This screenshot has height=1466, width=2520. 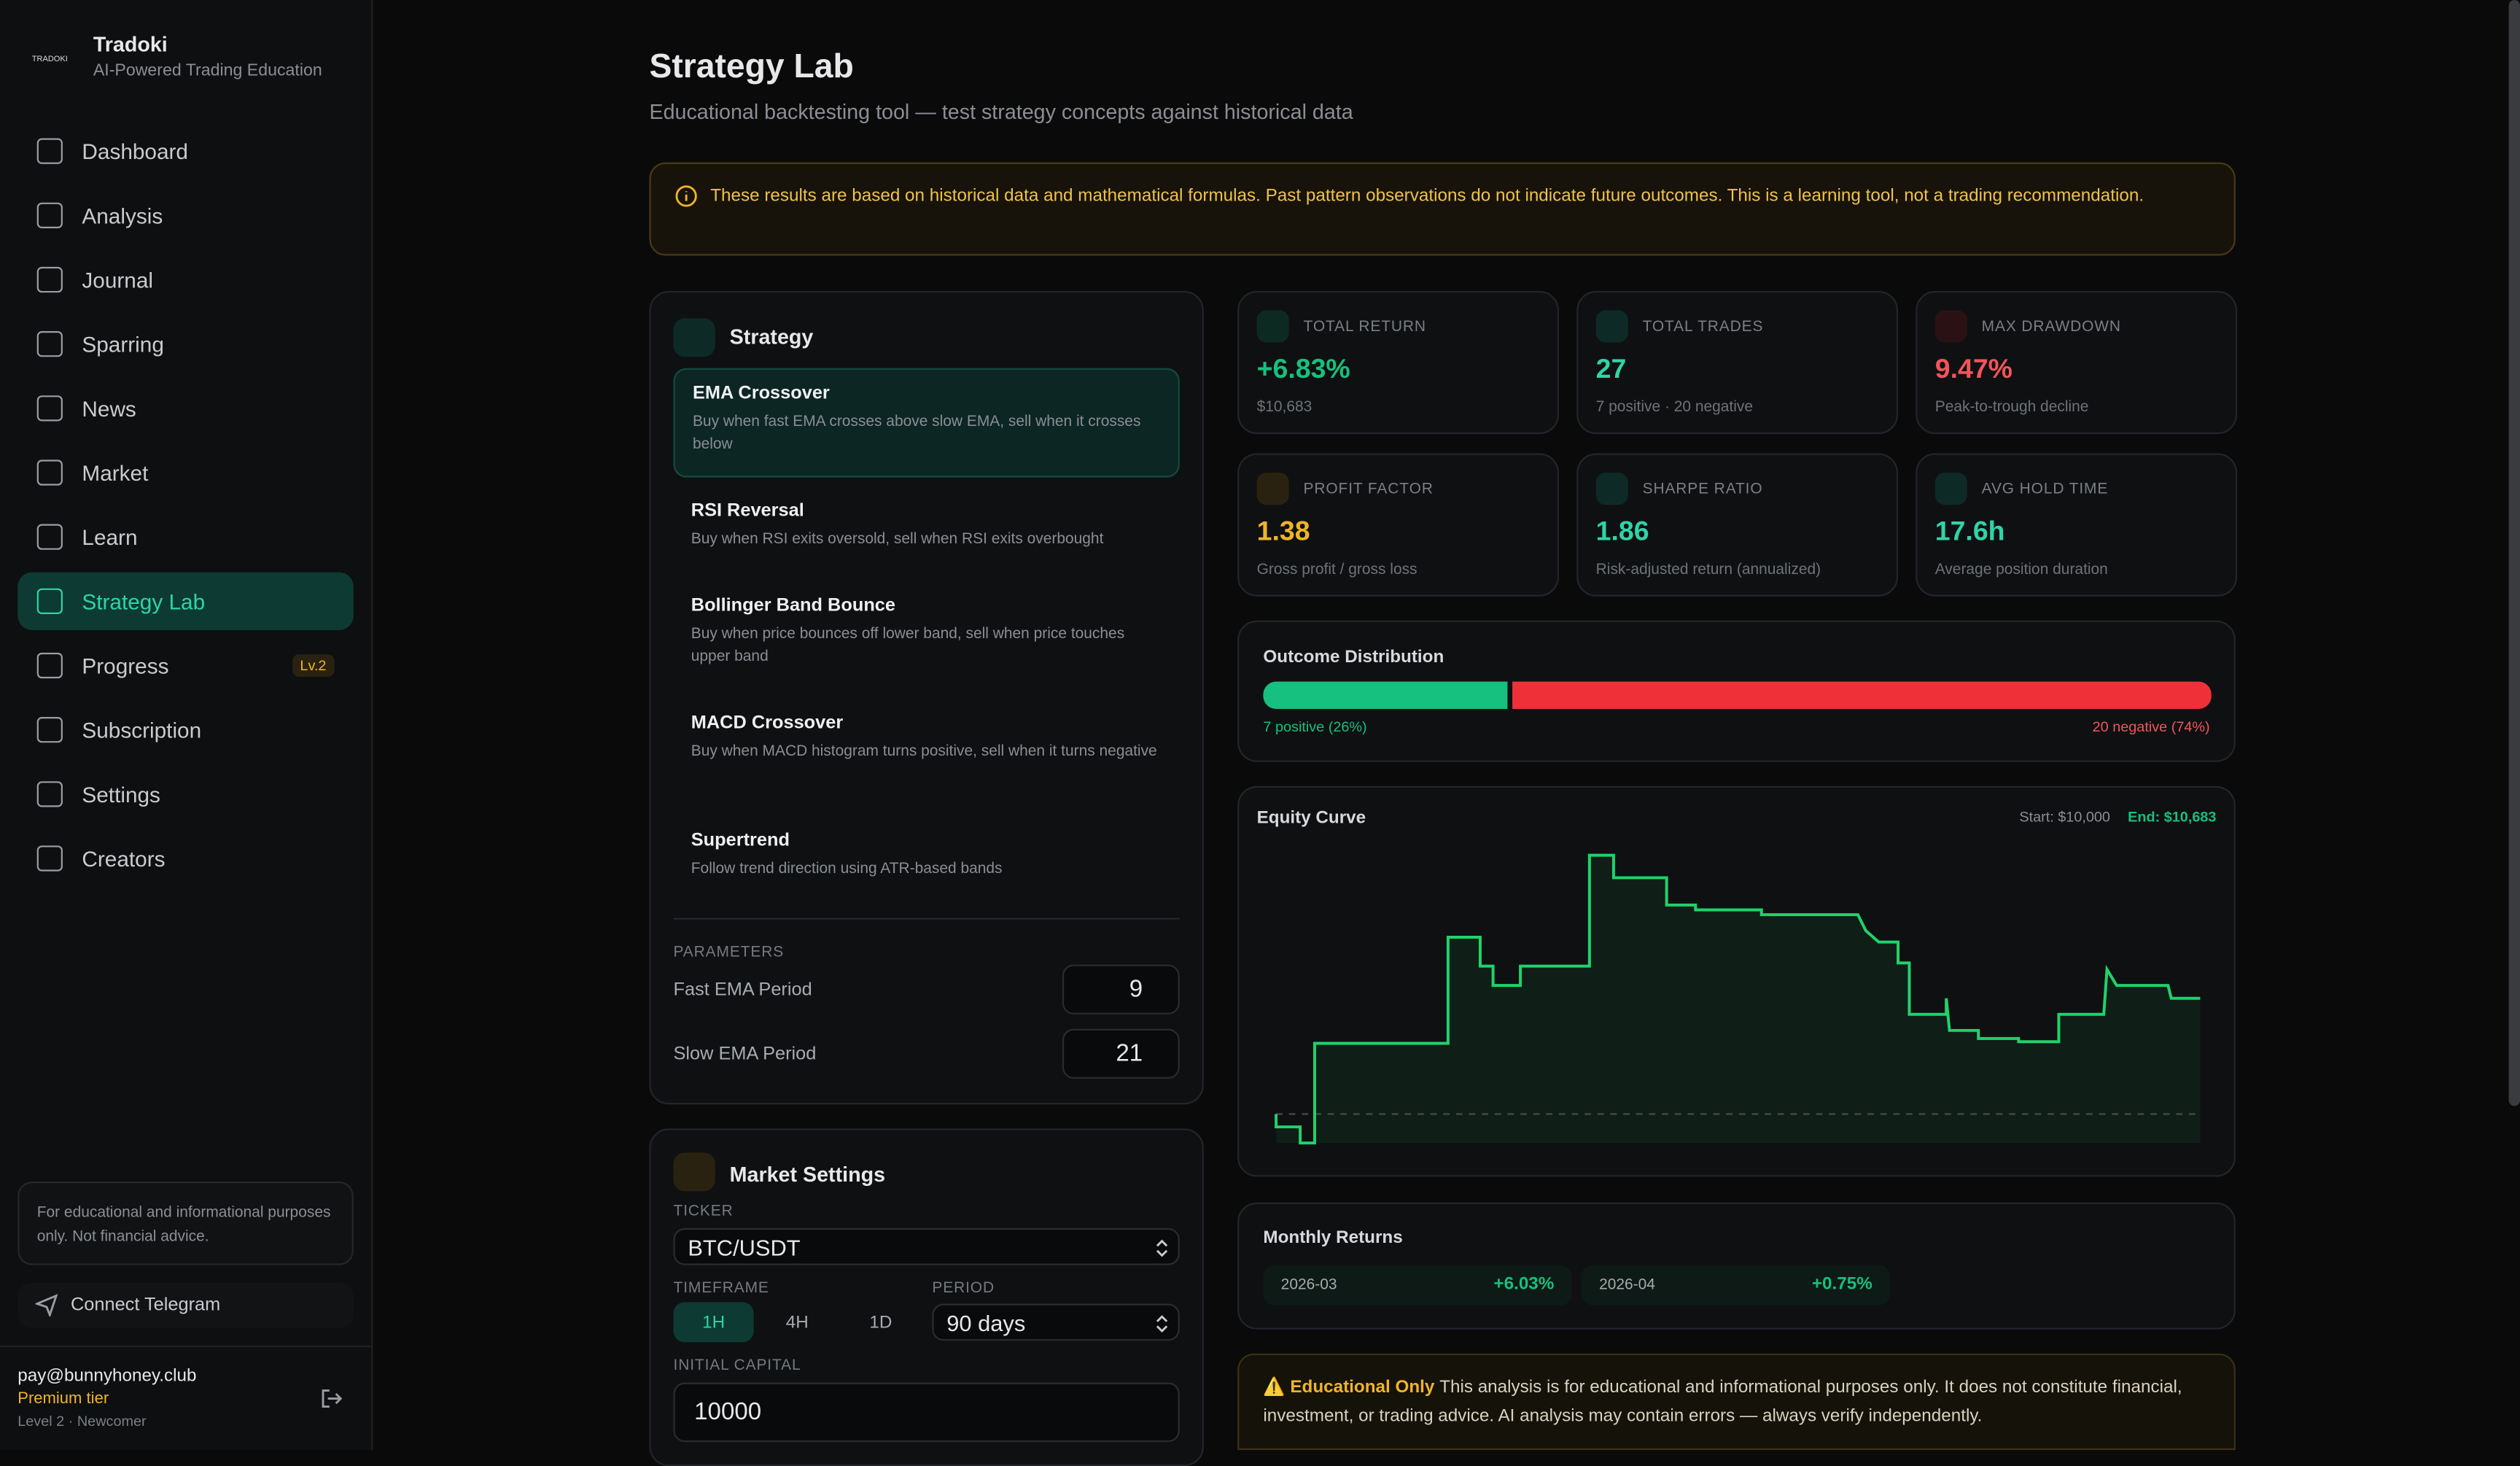 I want to click on outcome-title: Outcome Distribution, so click(x=1353, y=657).